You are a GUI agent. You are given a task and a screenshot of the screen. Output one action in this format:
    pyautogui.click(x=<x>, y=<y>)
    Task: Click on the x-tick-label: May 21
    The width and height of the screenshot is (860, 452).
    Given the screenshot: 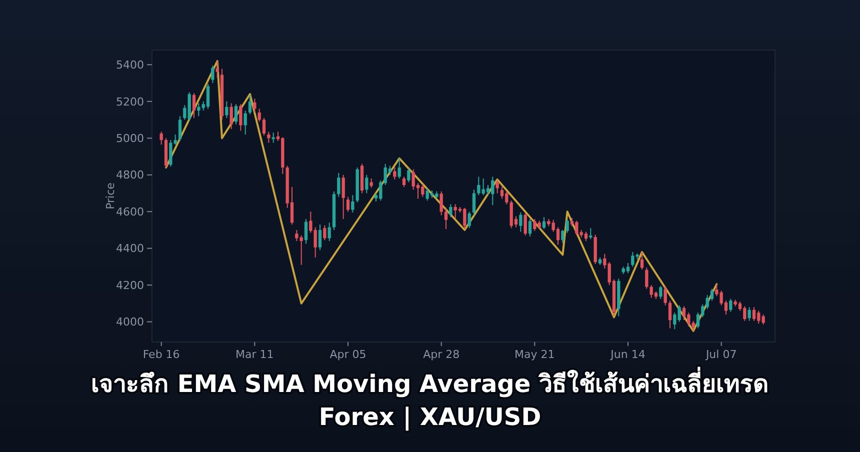 What is the action you would take?
    pyautogui.click(x=534, y=354)
    